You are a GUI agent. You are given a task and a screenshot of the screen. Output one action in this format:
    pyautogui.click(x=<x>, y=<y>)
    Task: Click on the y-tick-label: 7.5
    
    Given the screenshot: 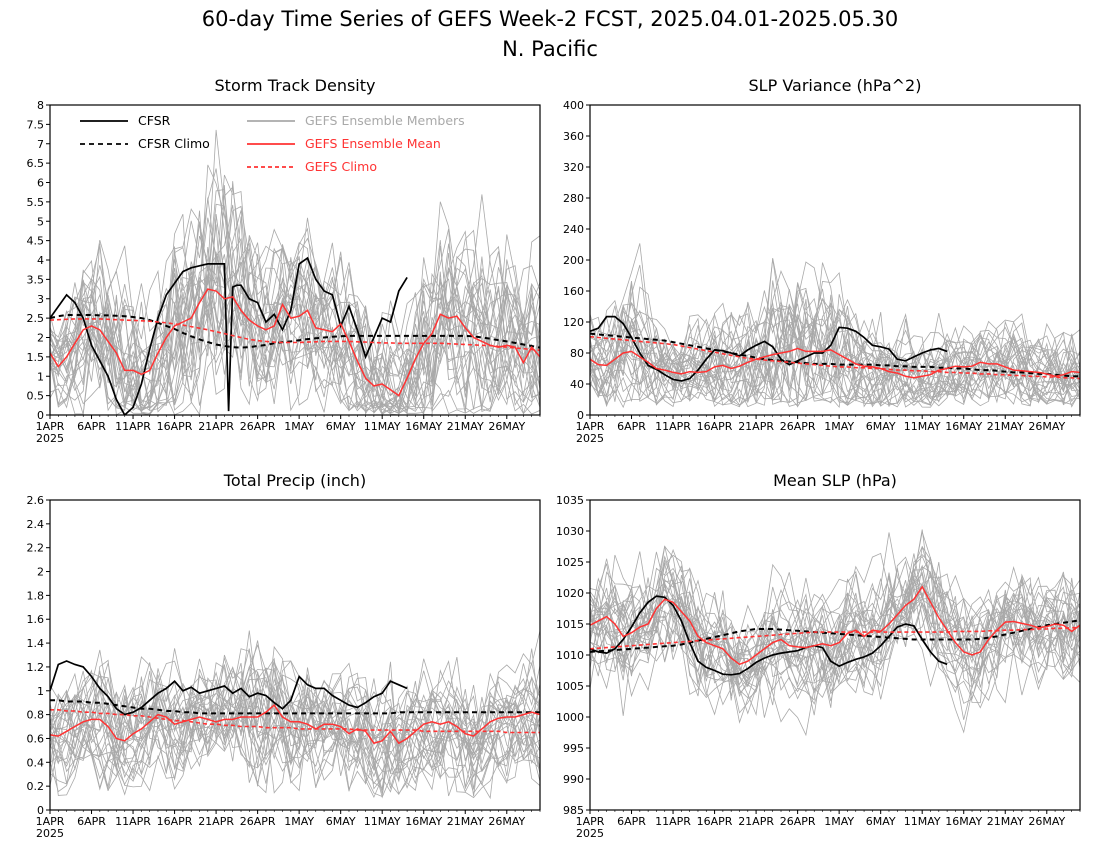 What is the action you would take?
    pyautogui.click(x=36, y=124)
    